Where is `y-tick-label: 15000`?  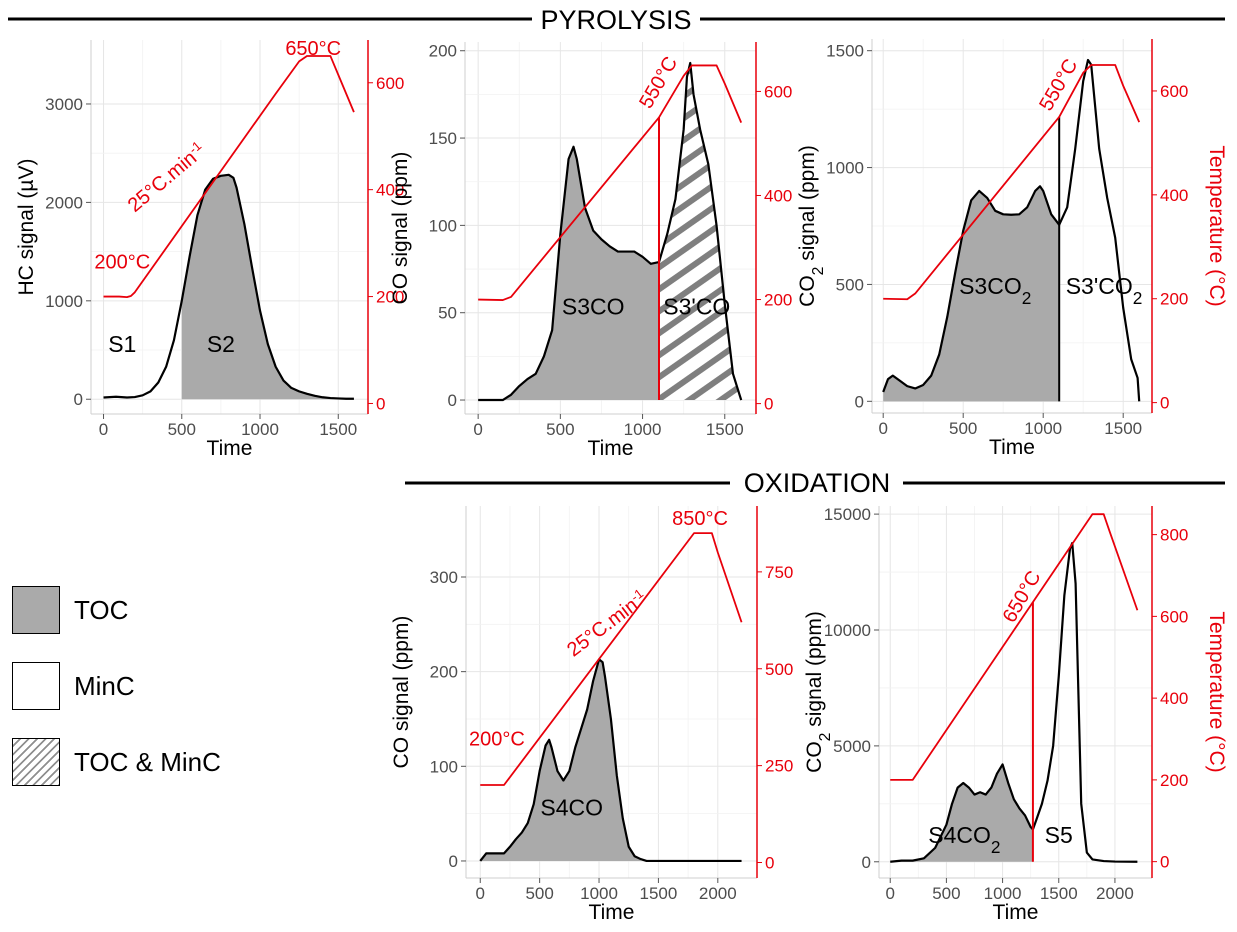
y-tick-label: 15000 is located at coordinates (847, 514).